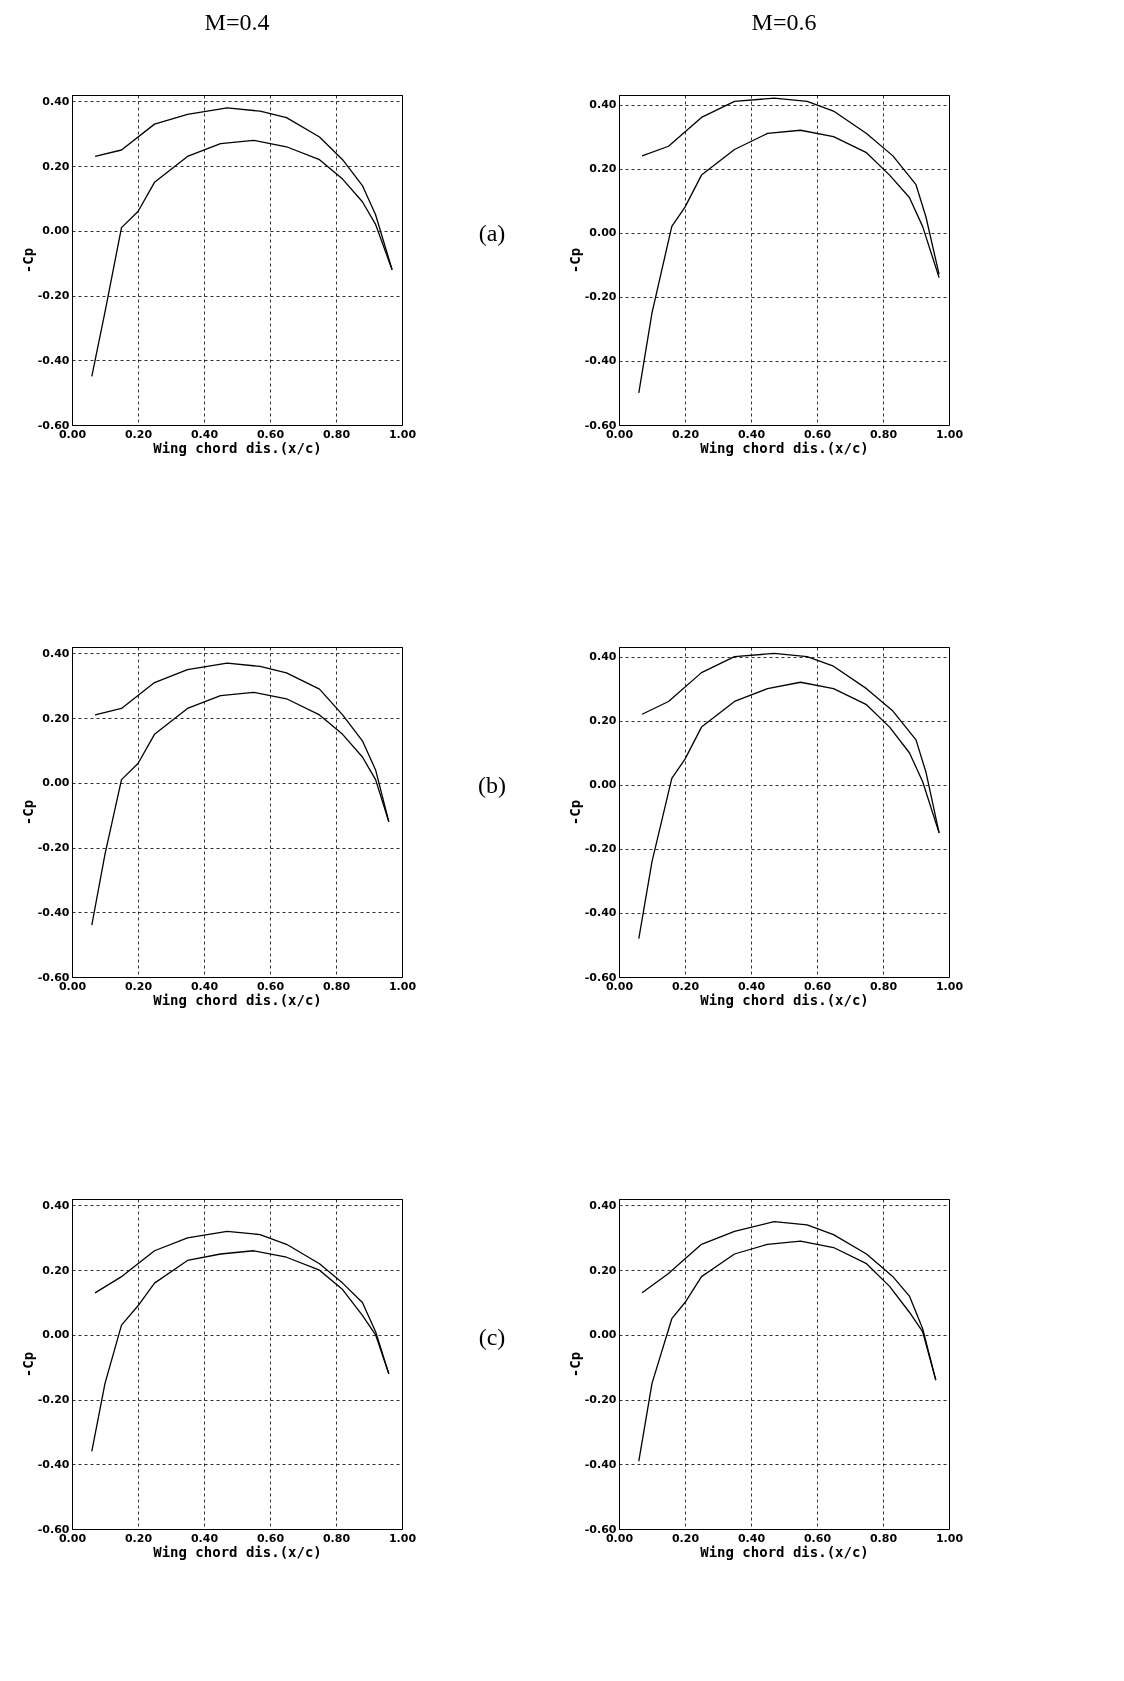  Describe the element at coordinates (784, 22) in the screenshot. I see `chart-title: M=0.6` at that location.